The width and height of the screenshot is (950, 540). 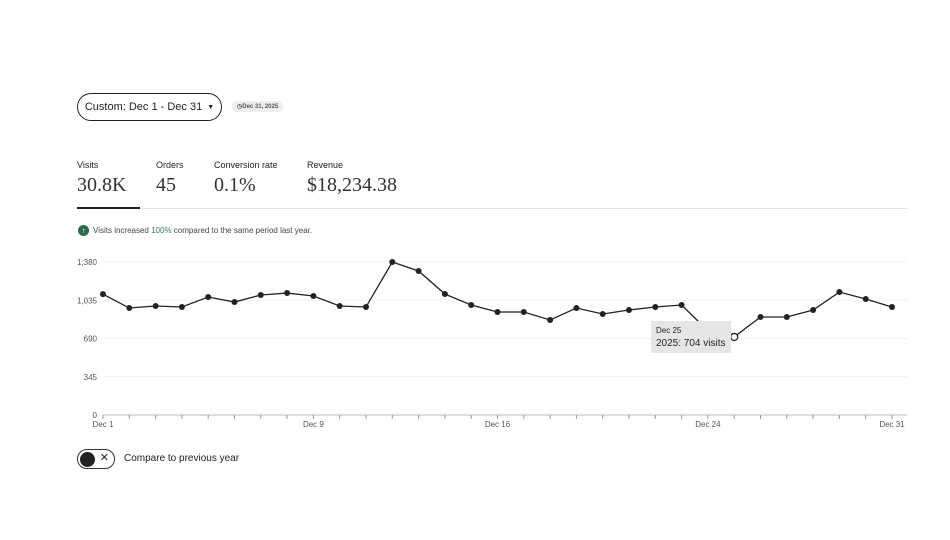 What do you see at coordinates (170, 165) in the screenshot?
I see `metric-label: Orders` at bounding box center [170, 165].